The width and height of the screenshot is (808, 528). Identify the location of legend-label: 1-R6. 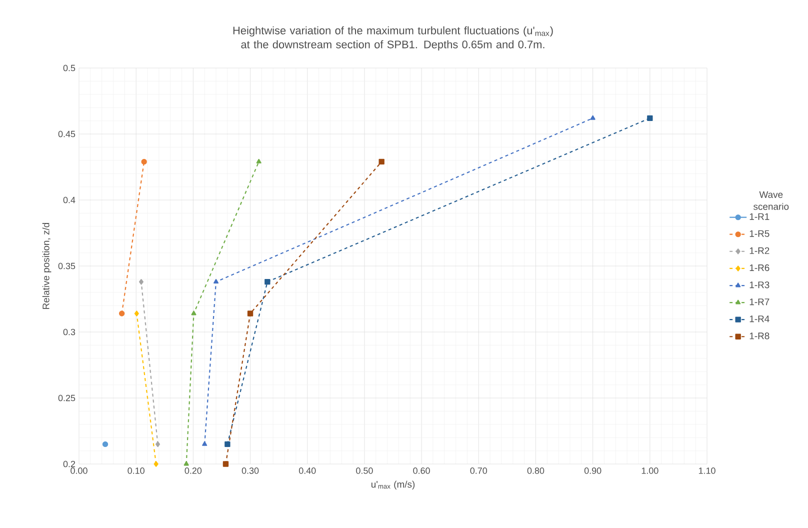
(760, 268).